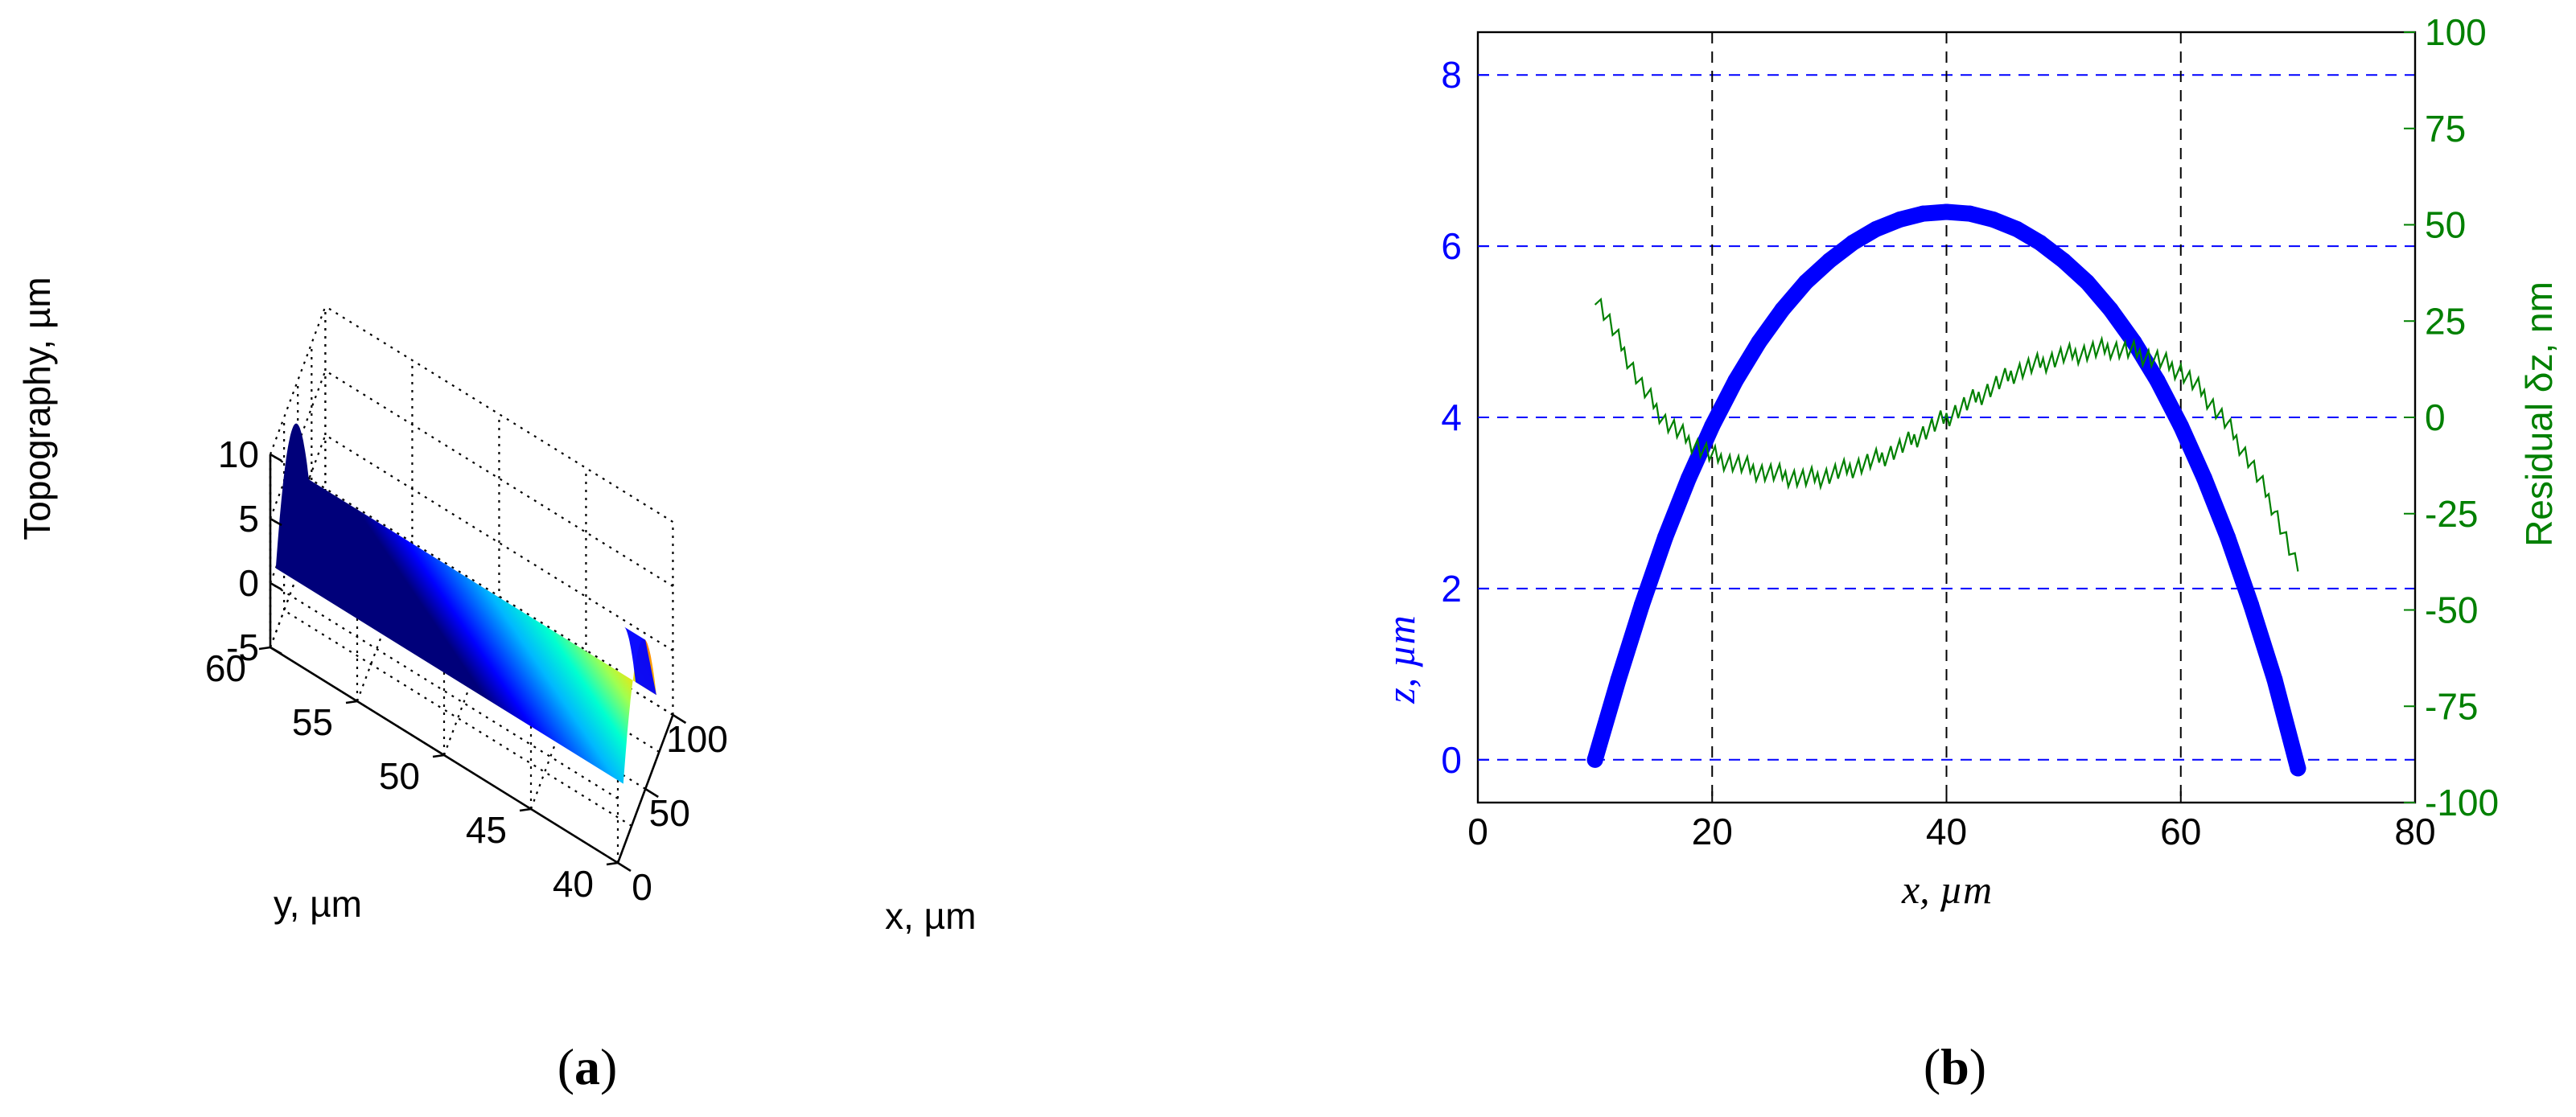 Image resolution: width=2576 pixels, height=1117 pixels. I want to click on x-tick-label: 40, so click(1946, 831).